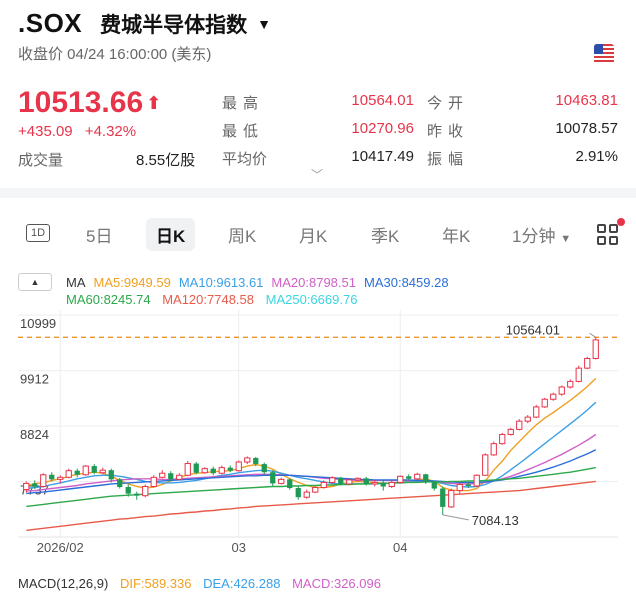 Image resolution: width=636 pixels, height=603 pixels. Describe the element at coordinates (455, 517) in the screenshot. I see `low-label-leader` at that location.